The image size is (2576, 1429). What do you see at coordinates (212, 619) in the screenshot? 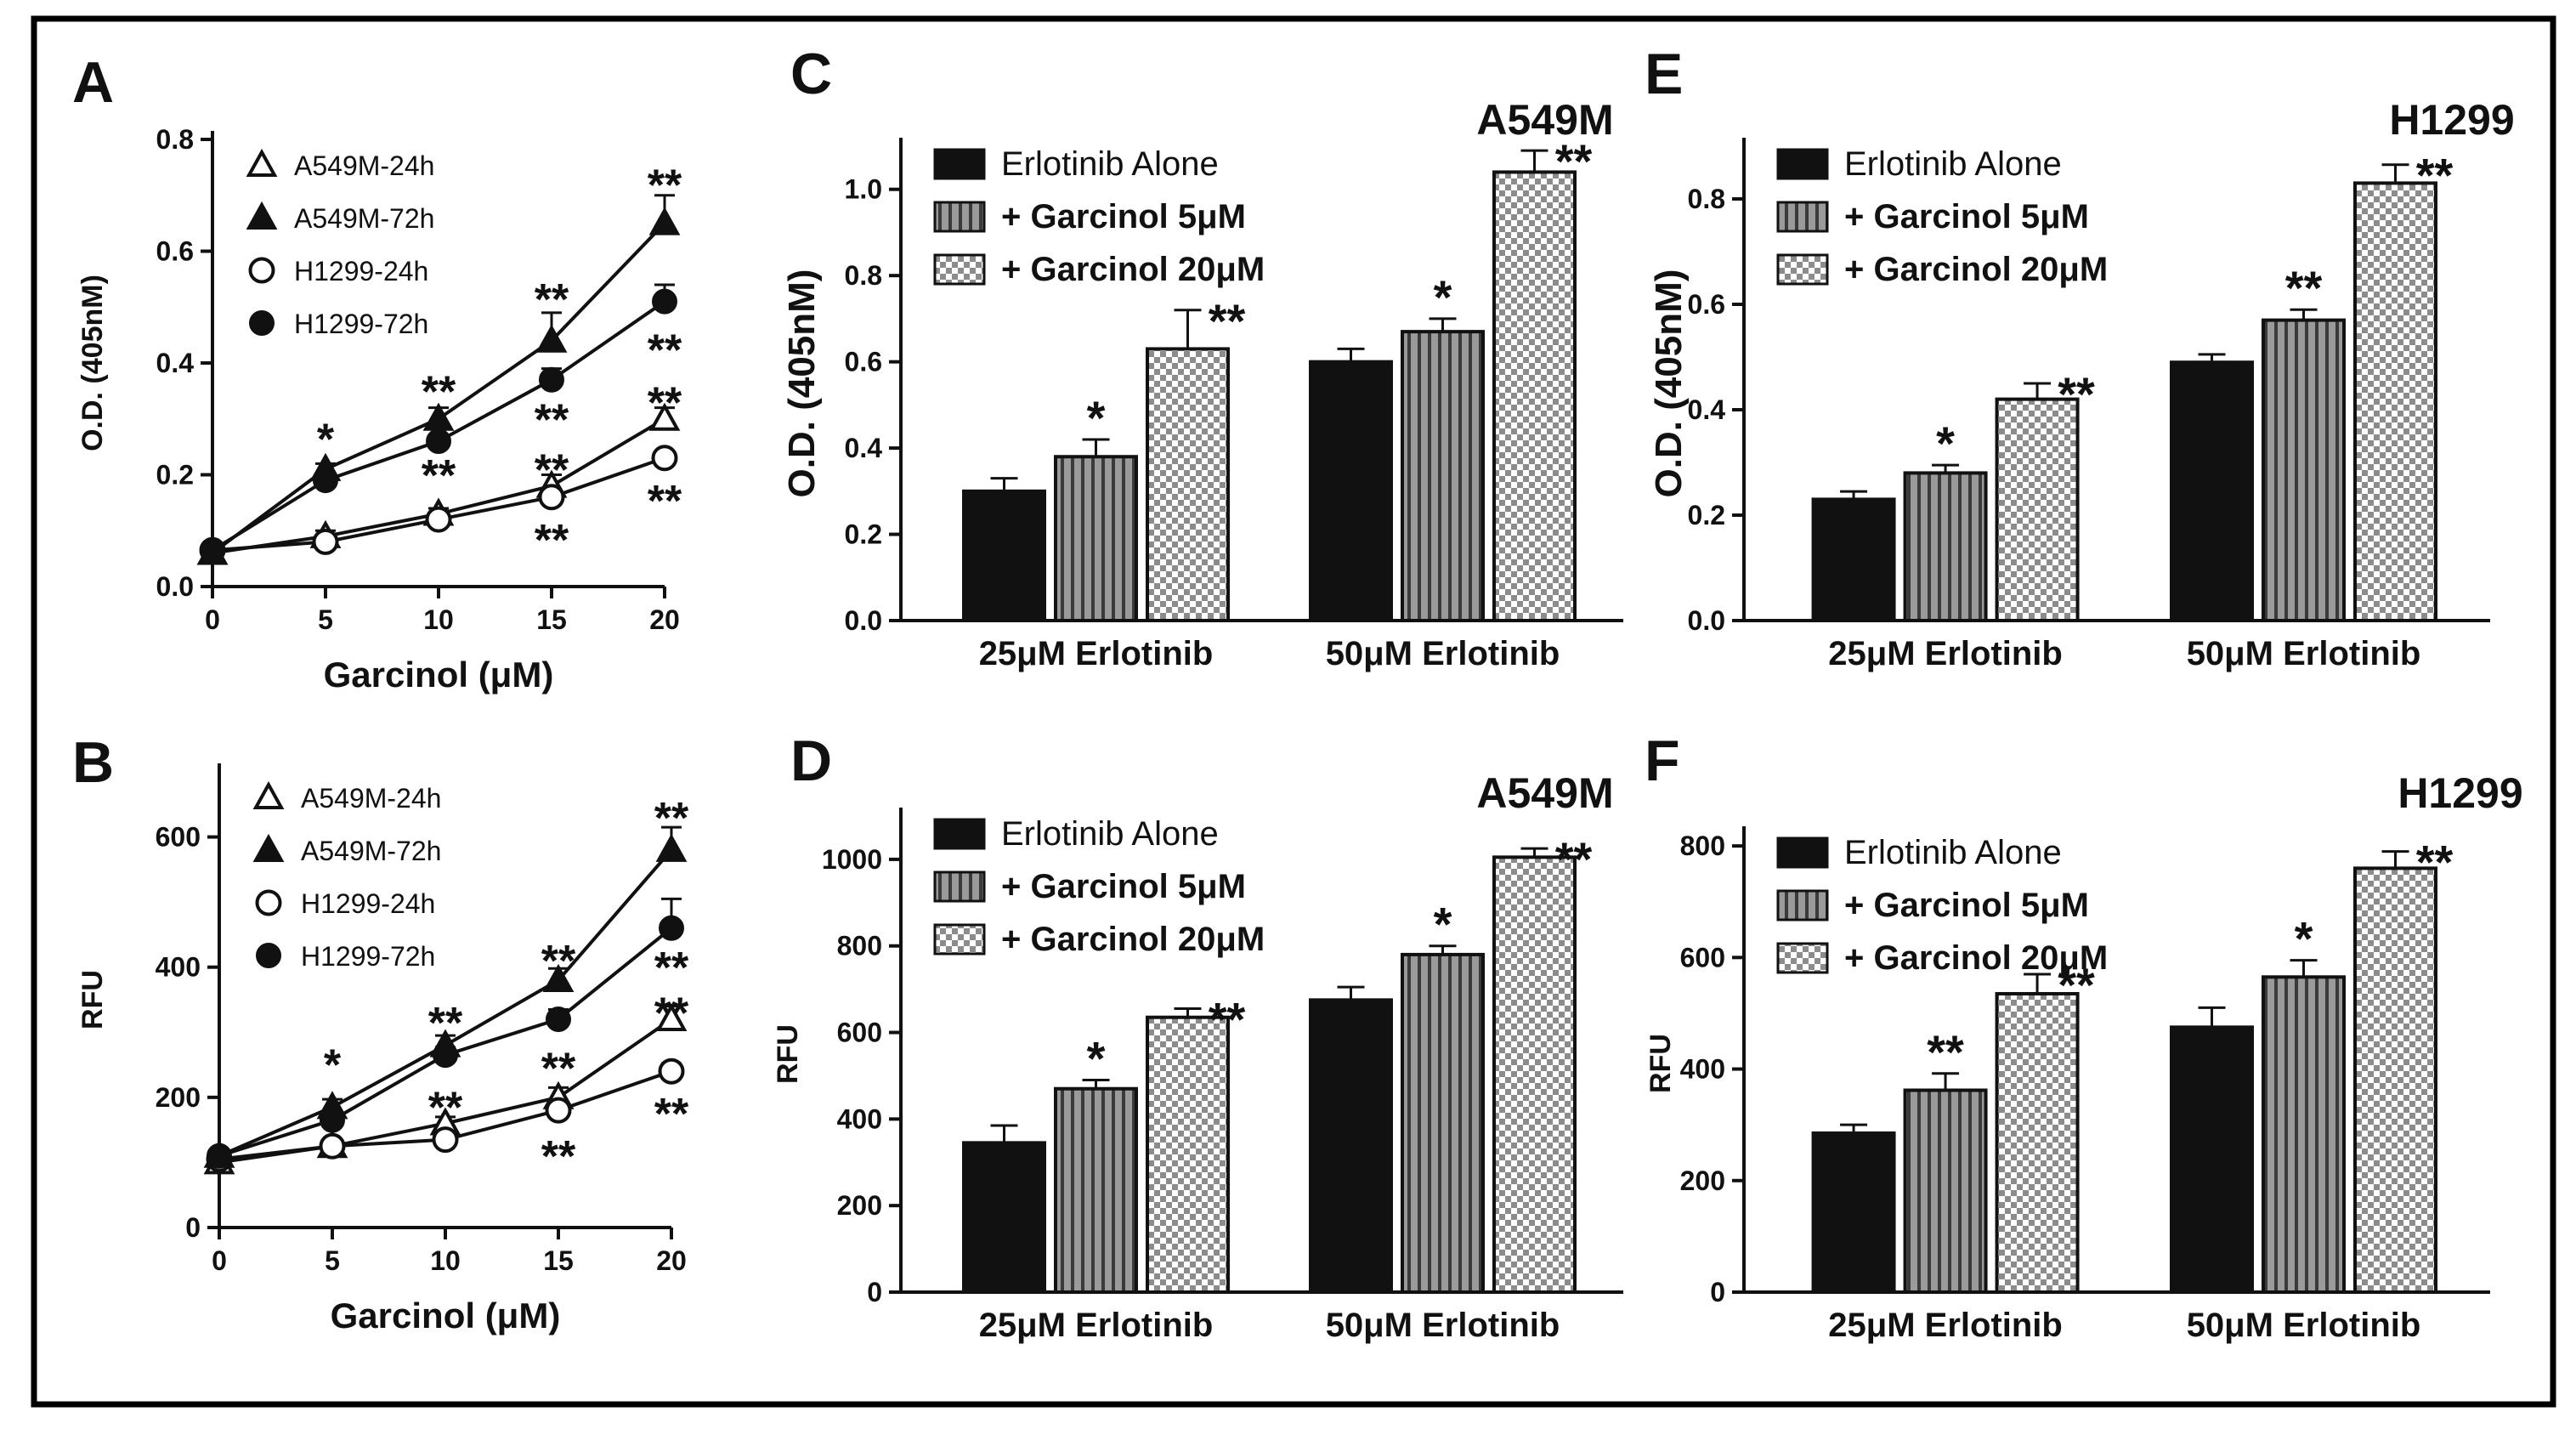
I see `x-tick-label: 0` at bounding box center [212, 619].